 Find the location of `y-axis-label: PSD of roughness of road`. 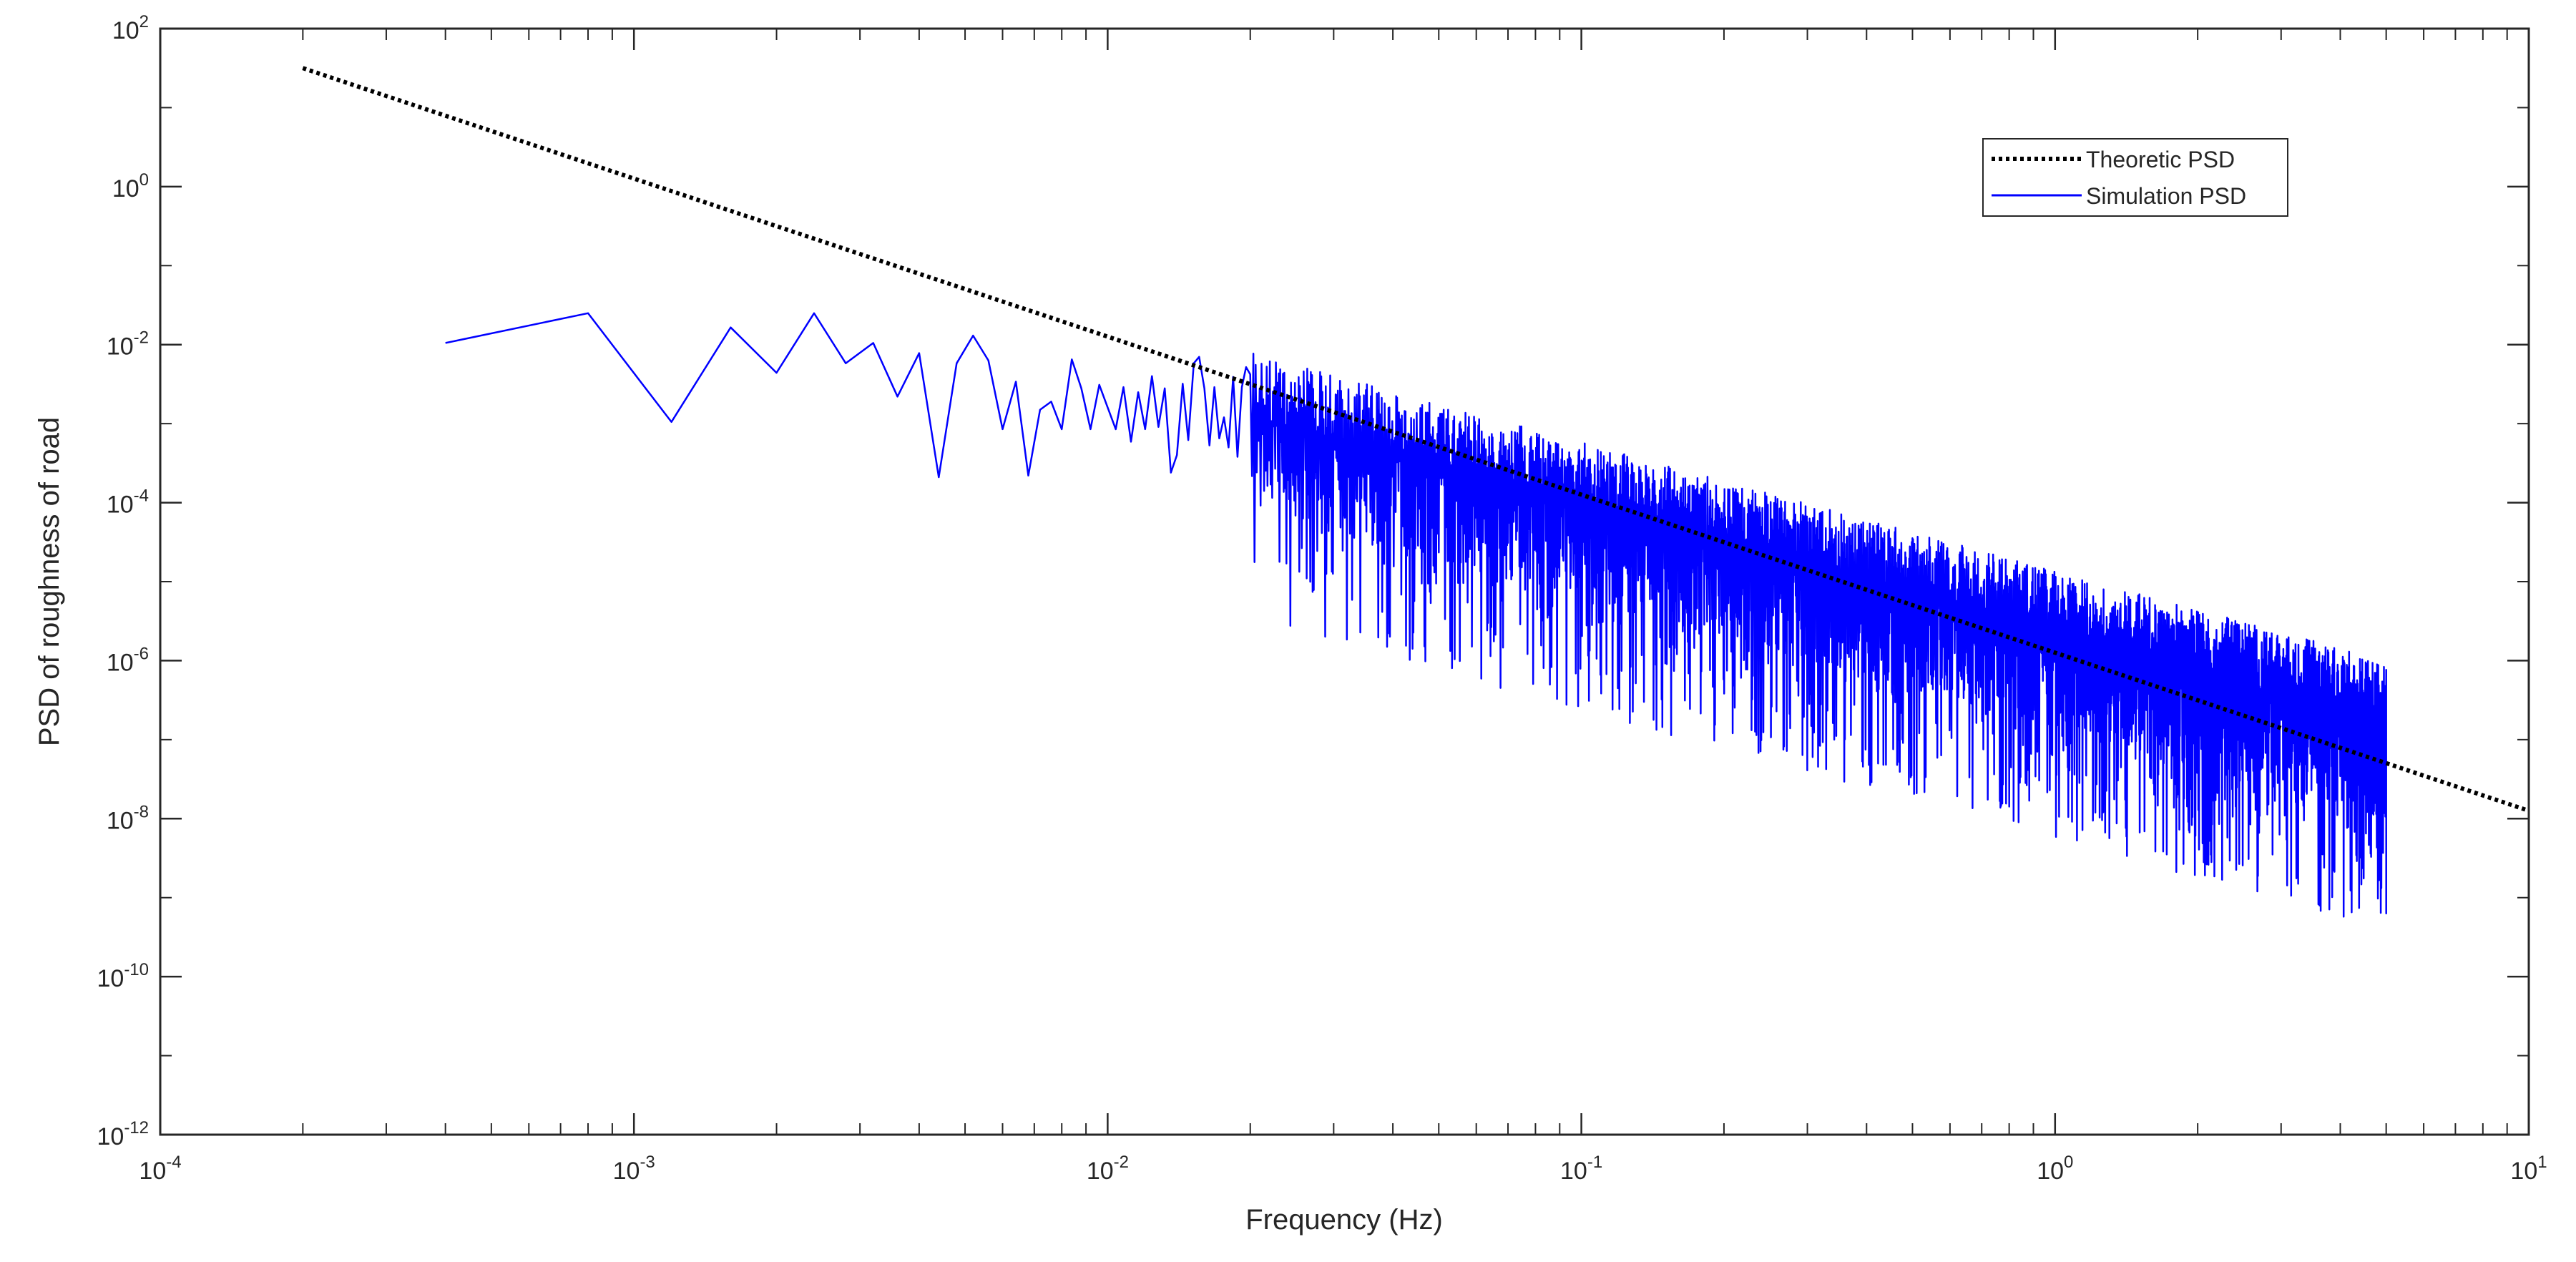

y-axis-label: PSD of roughness of road is located at coordinates (49, 581).